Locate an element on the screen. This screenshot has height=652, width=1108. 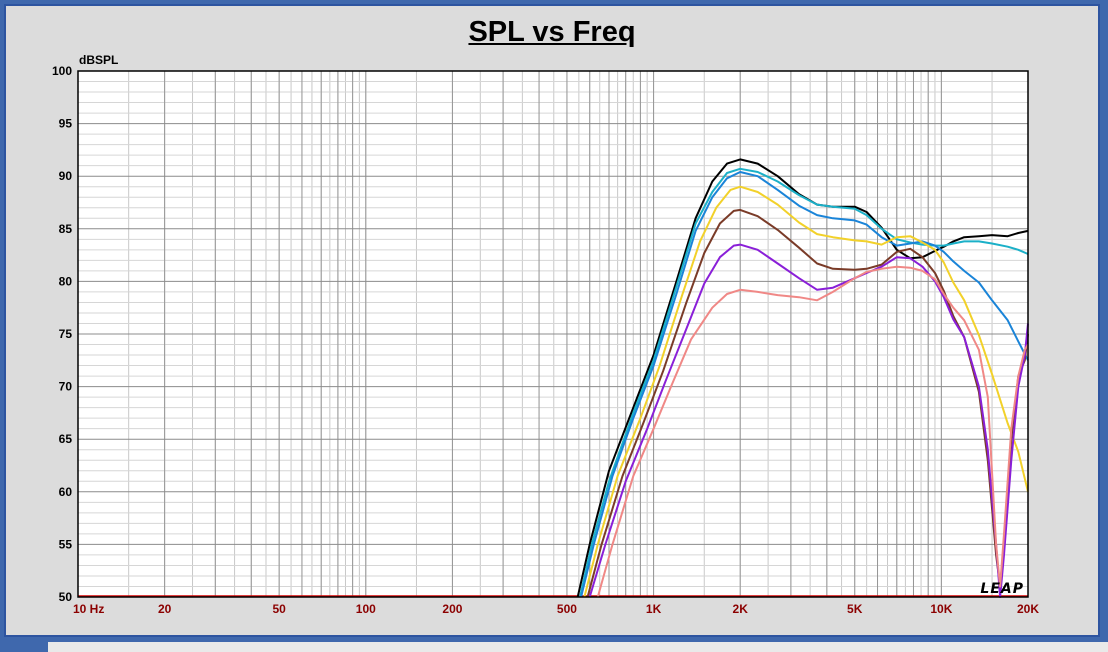
chart-title: SPL vs Freq is located at coordinates (552, 32).